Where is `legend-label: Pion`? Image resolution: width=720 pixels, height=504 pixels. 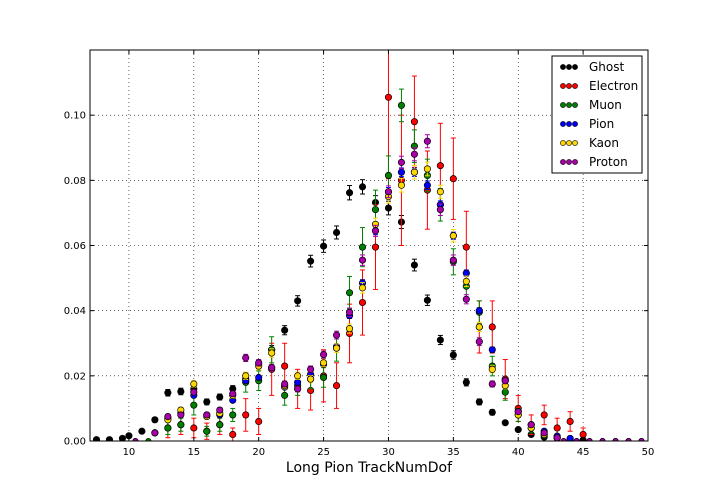
legend-label: Pion is located at coordinates (601, 124).